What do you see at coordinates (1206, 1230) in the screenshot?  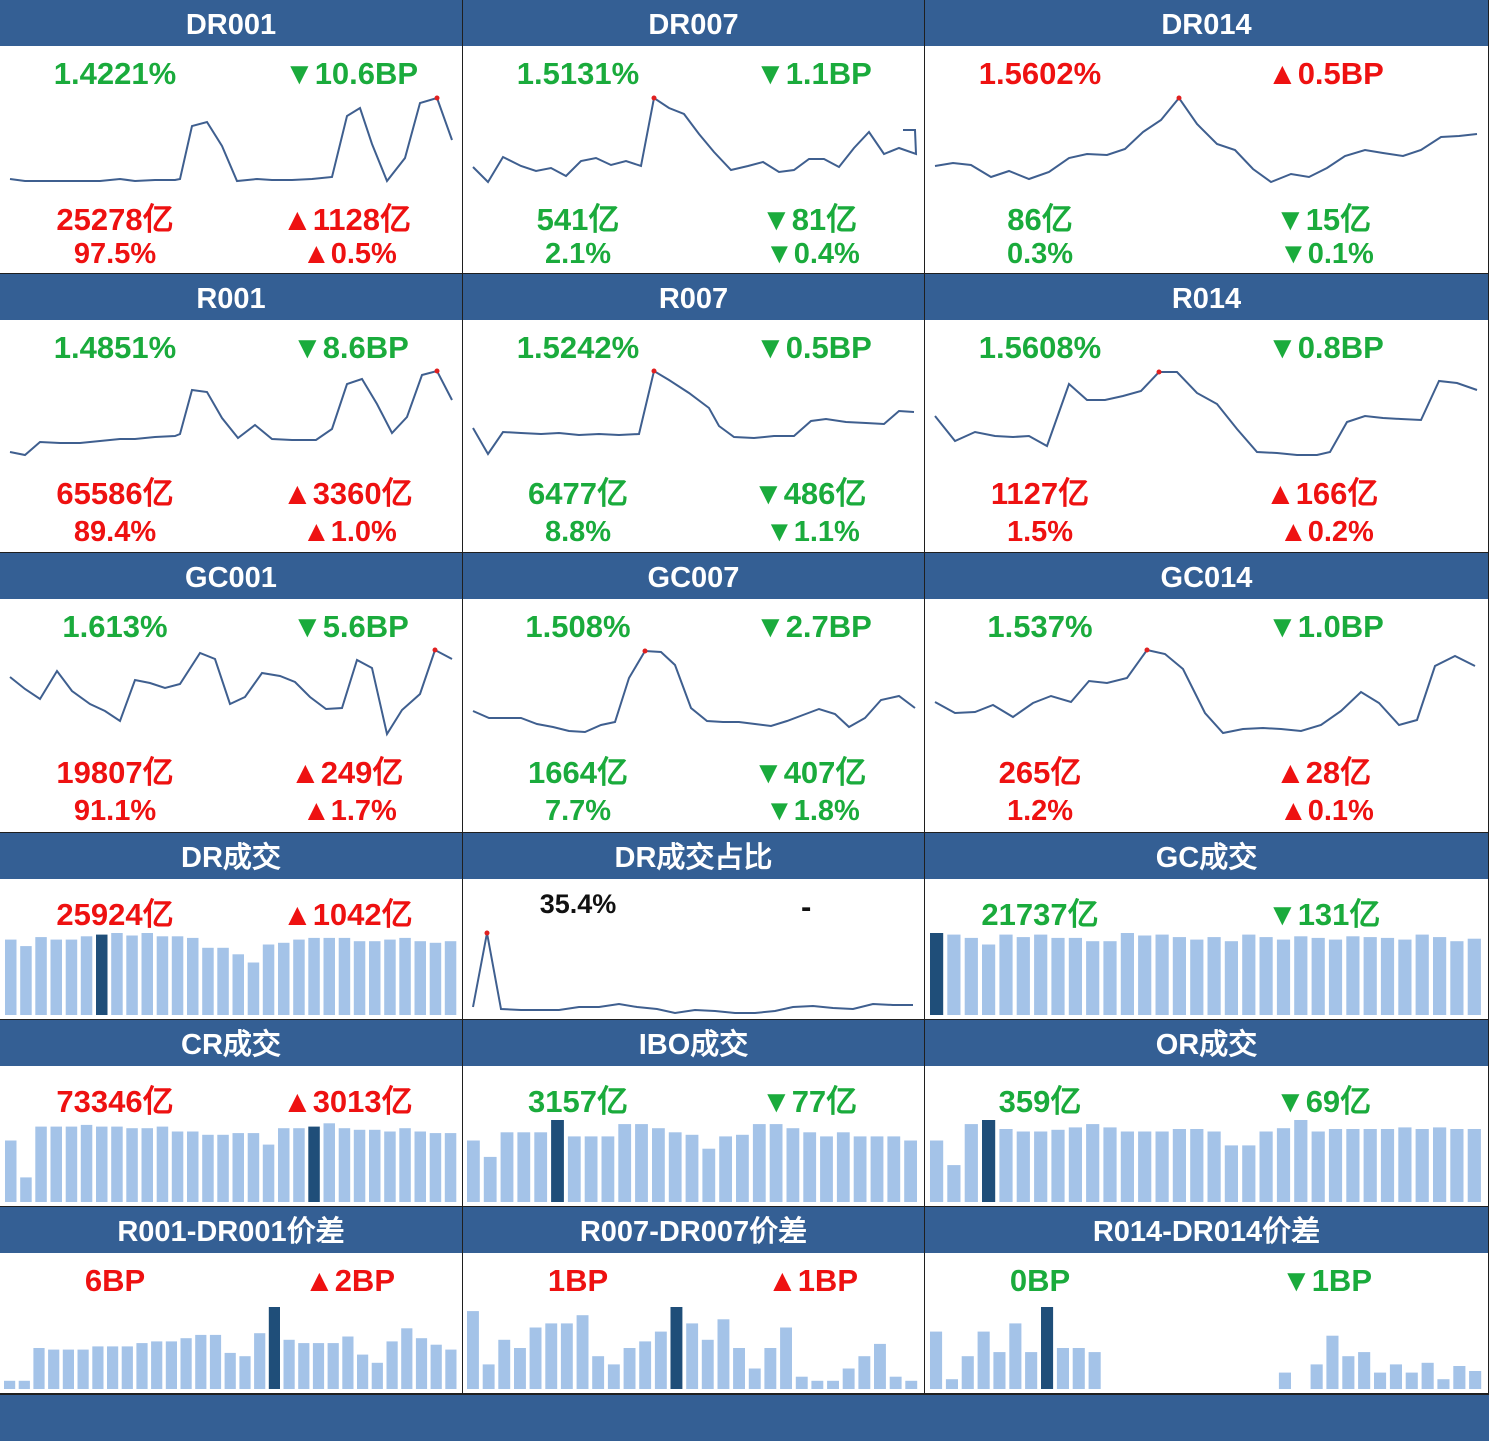 I see `card-title: R014-DR014价差` at bounding box center [1206, 1230].